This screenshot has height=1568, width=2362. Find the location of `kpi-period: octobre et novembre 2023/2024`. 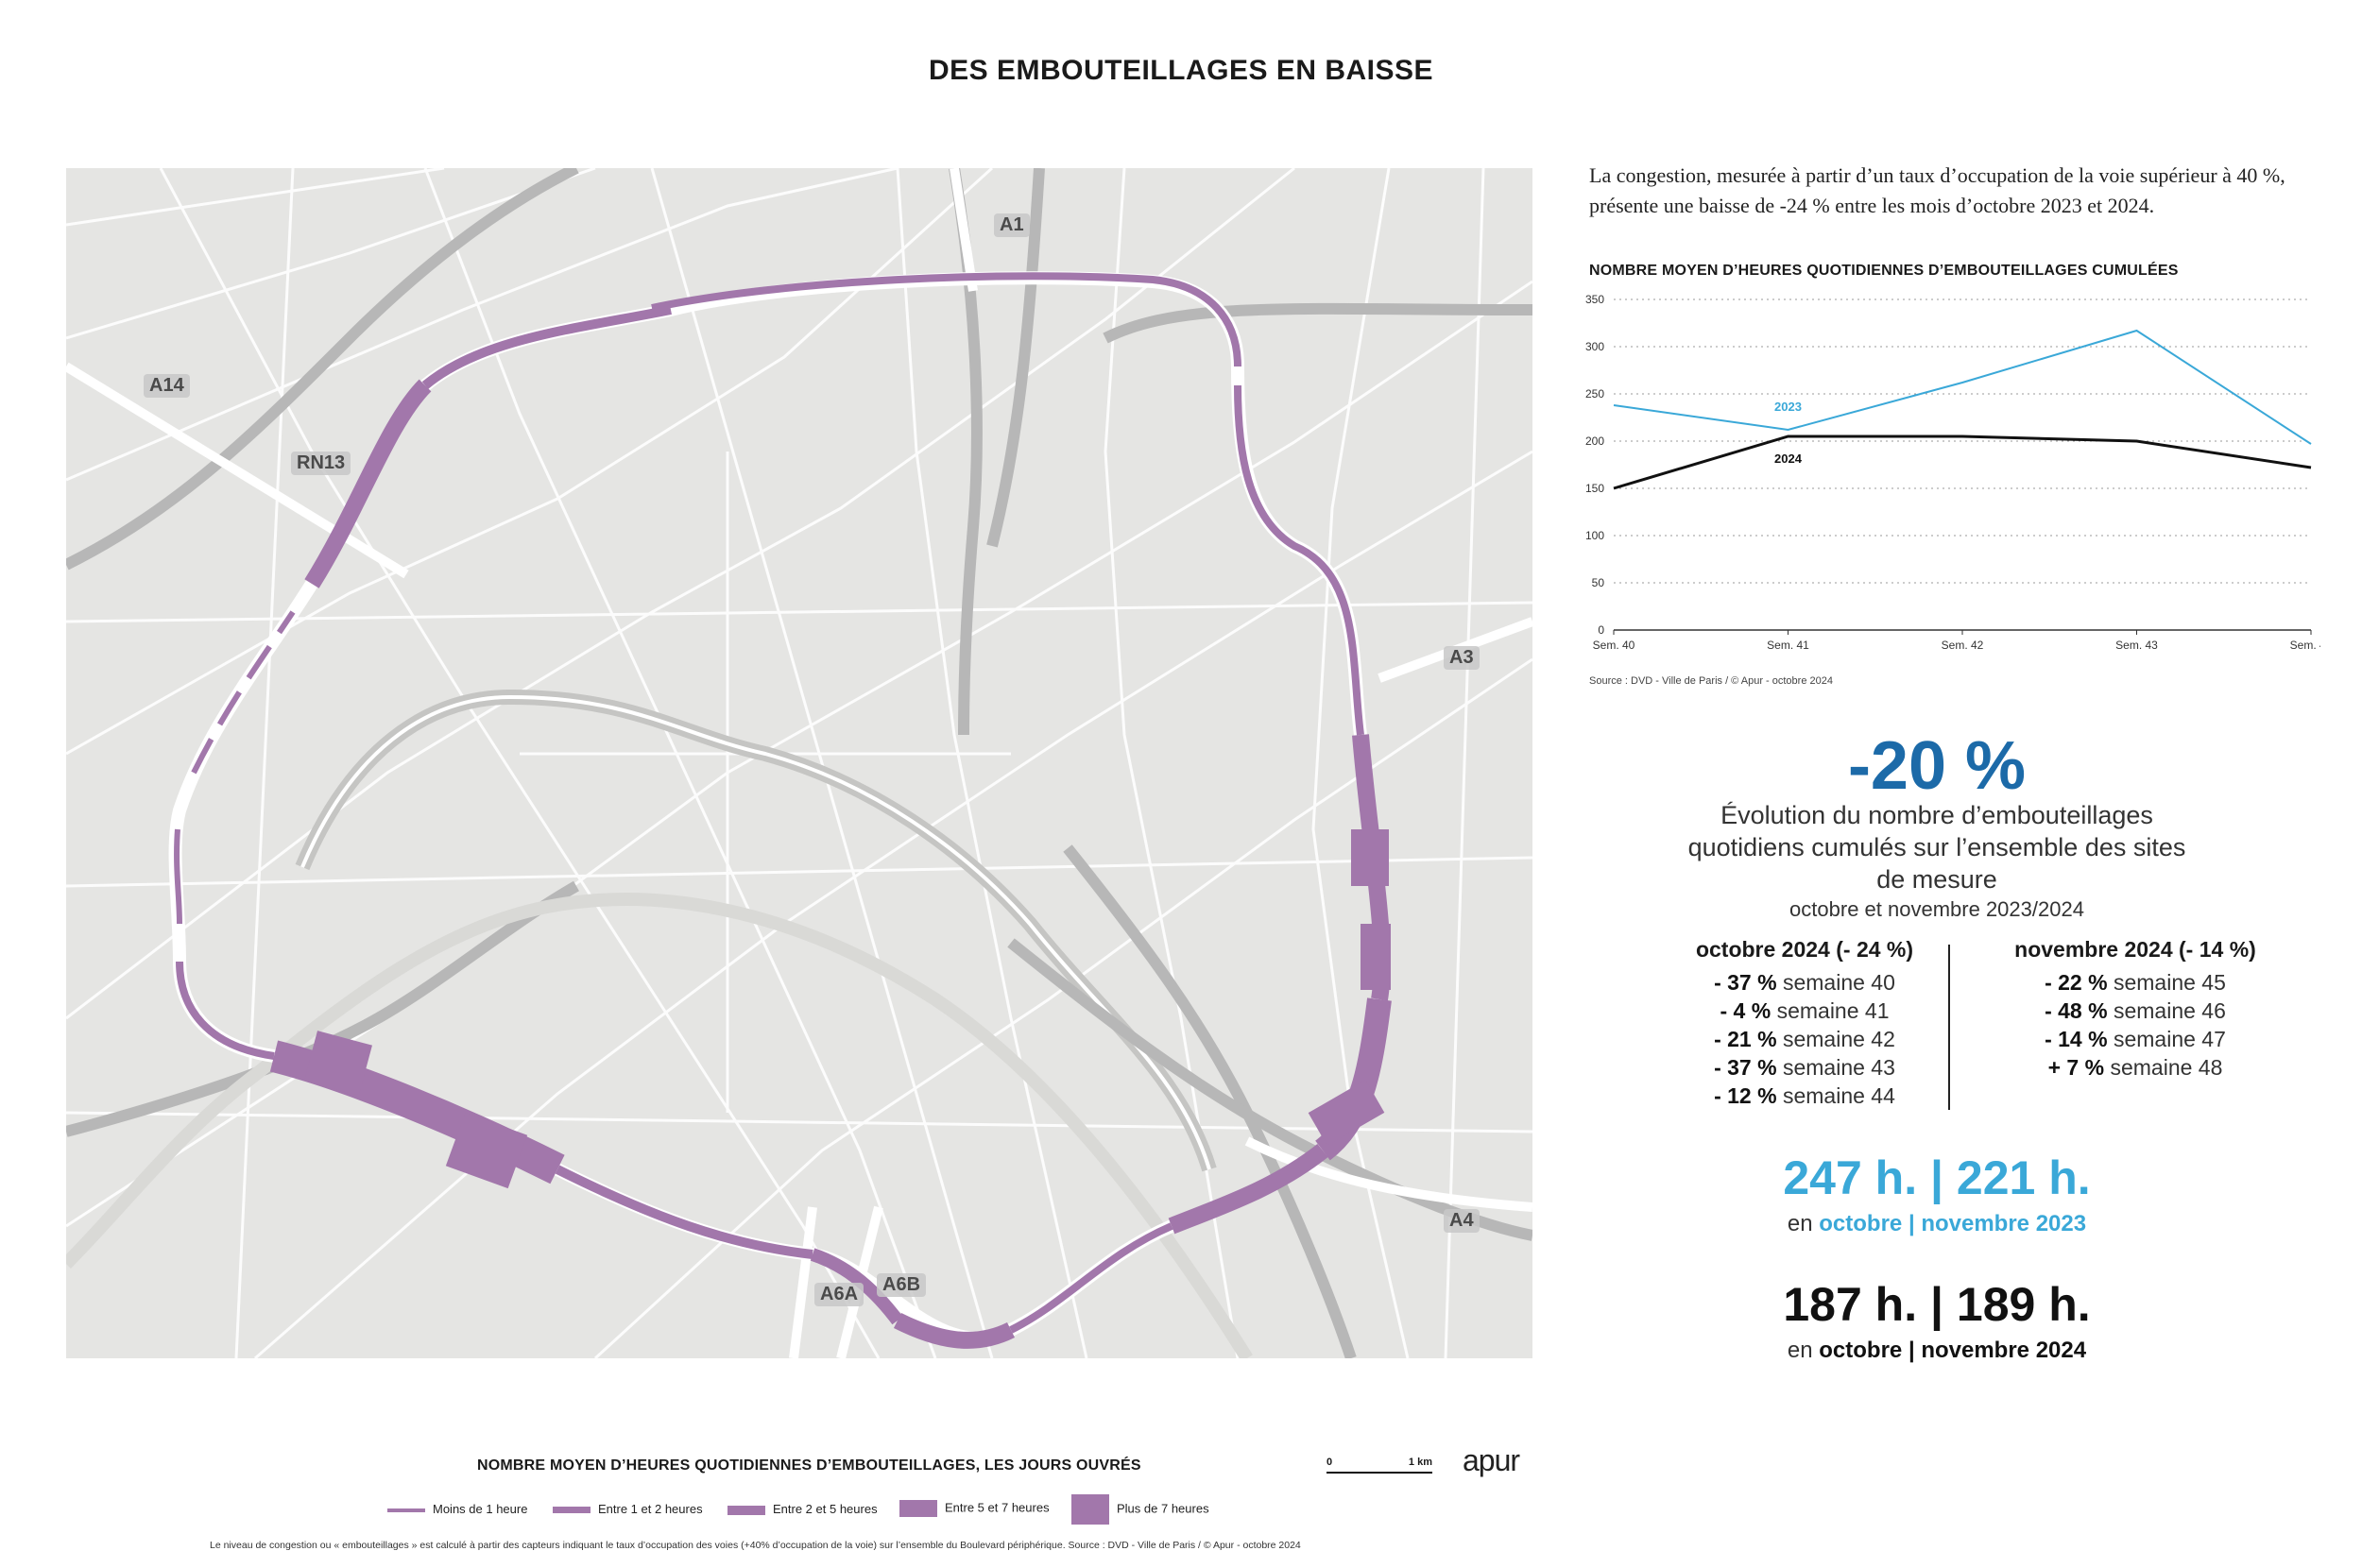

kpi-period: octobre et novembre 2023/2024 is located at coordinates (1937, 909).